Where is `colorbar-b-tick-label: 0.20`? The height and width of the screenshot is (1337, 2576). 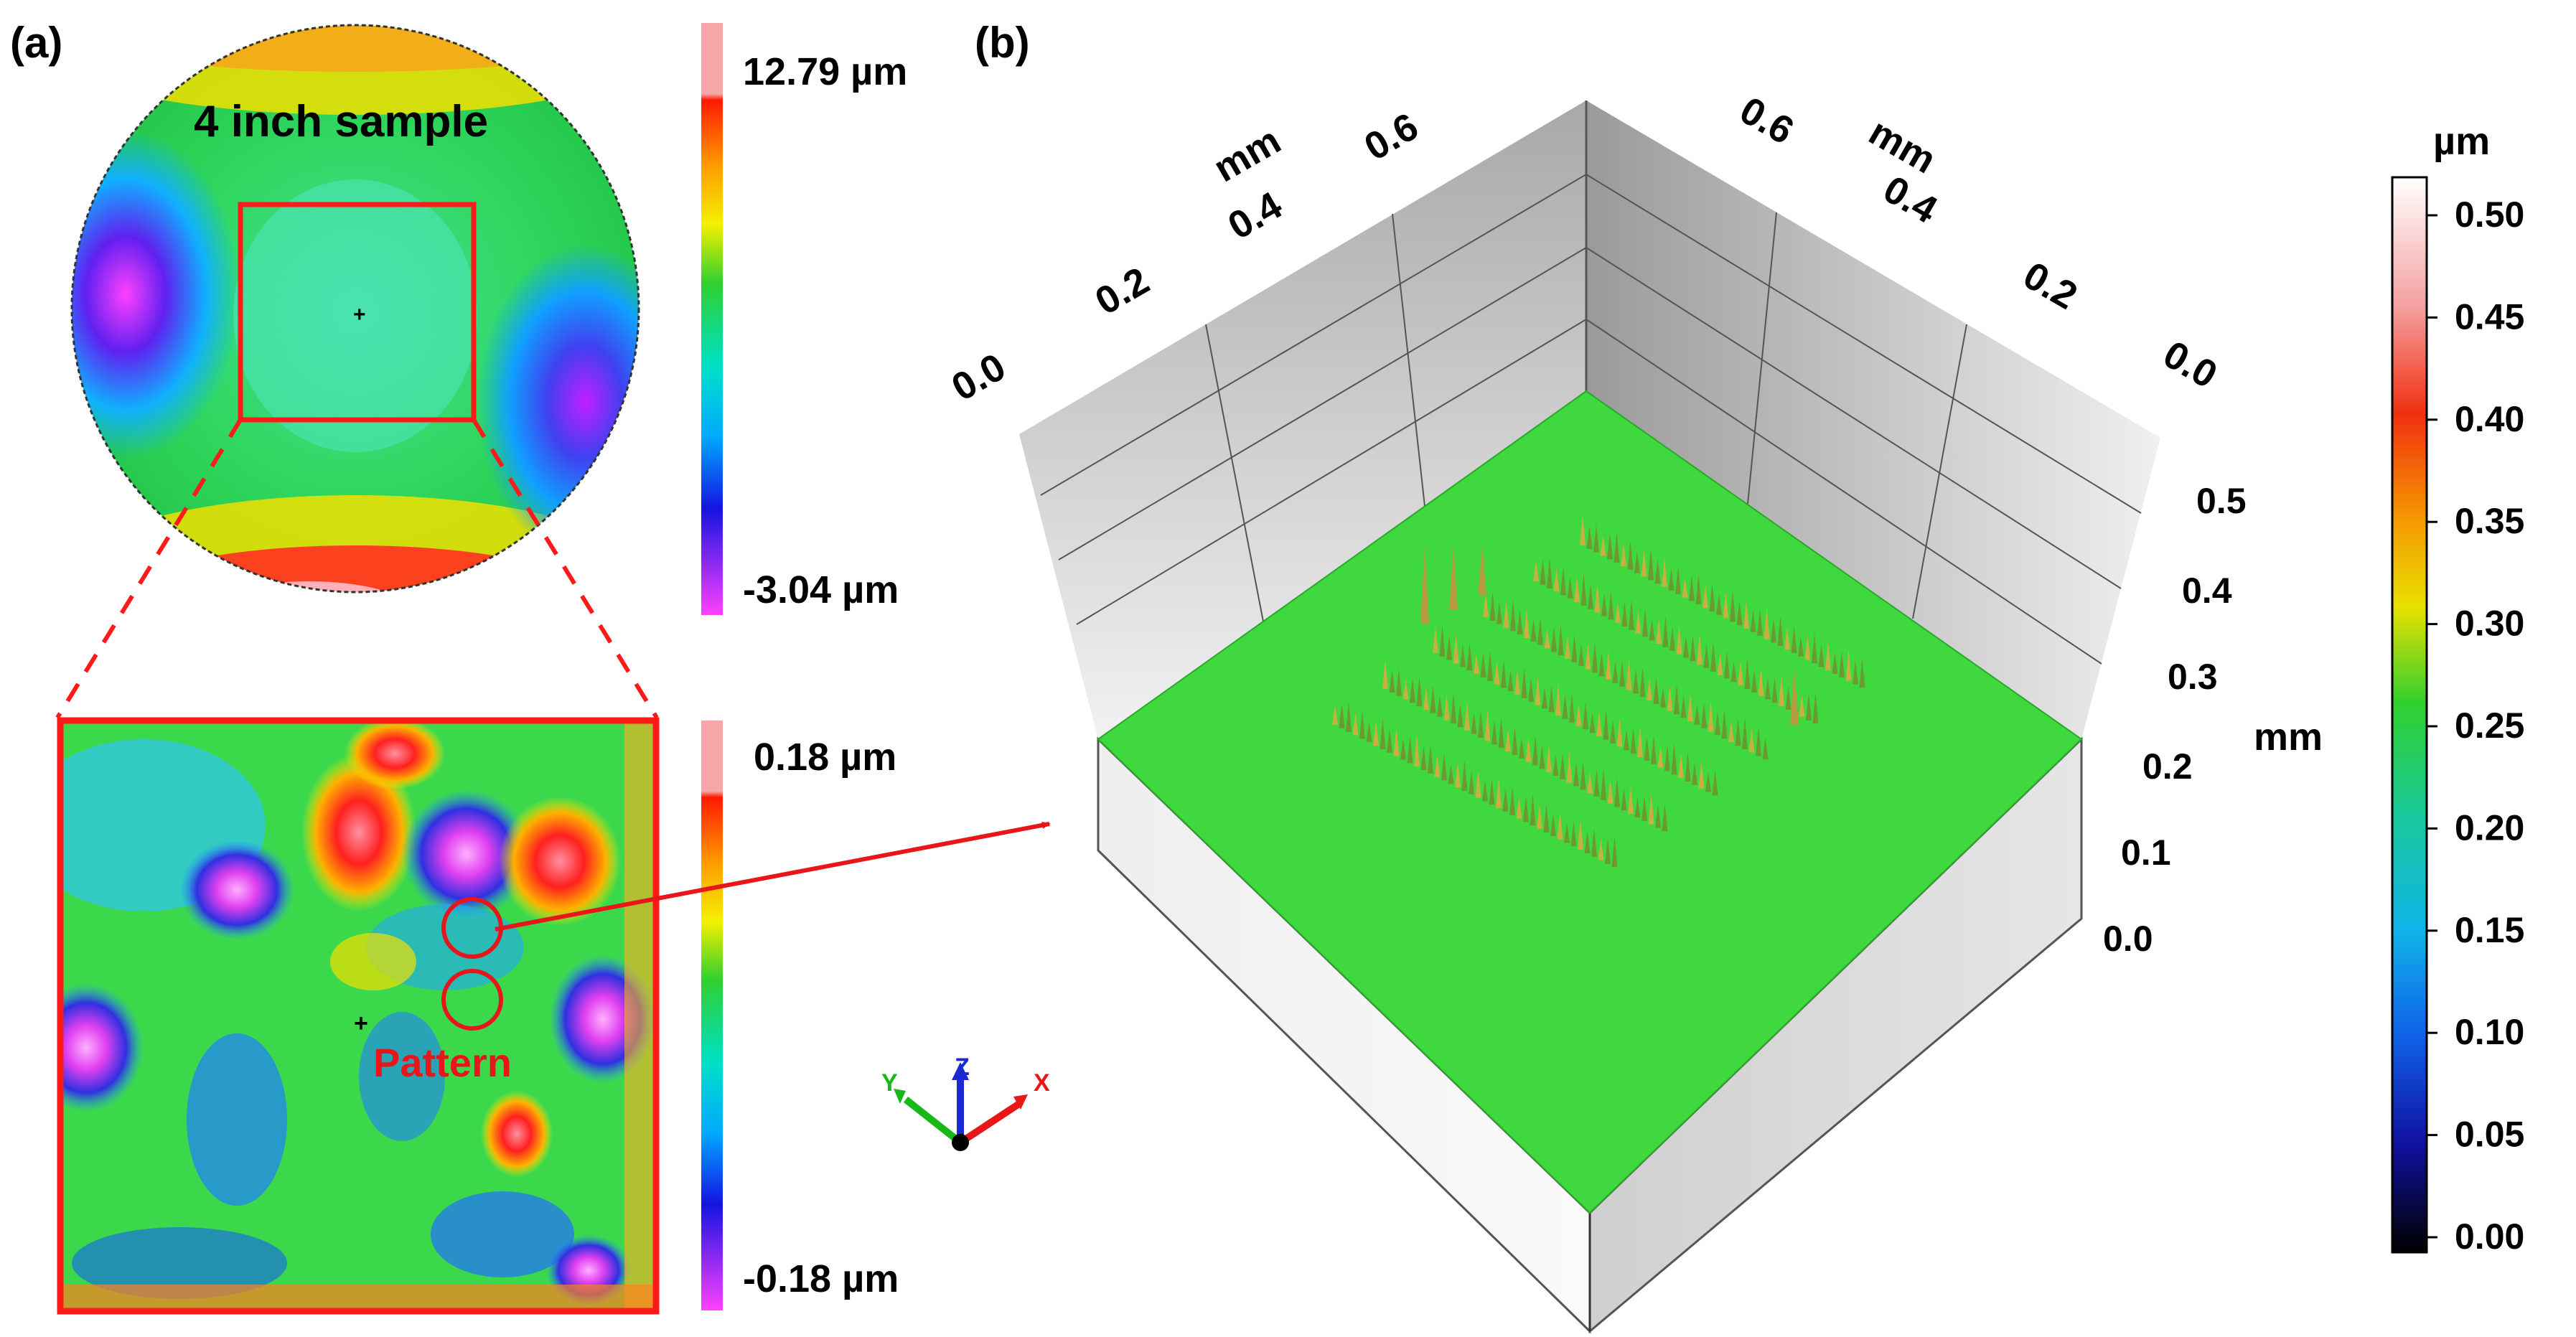
colorbar-b-tick-label: 0.20 is located at coordinates (2489, 827).